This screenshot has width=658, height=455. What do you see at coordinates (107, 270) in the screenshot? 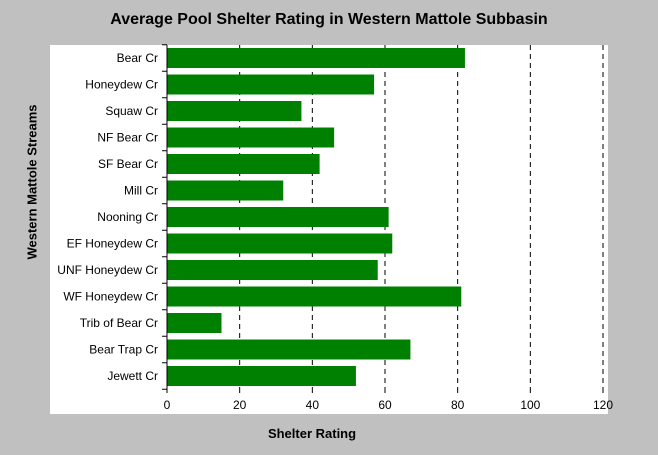
I see `category-label: UNF Honeydew Cr` at bounding box center [107, 270].